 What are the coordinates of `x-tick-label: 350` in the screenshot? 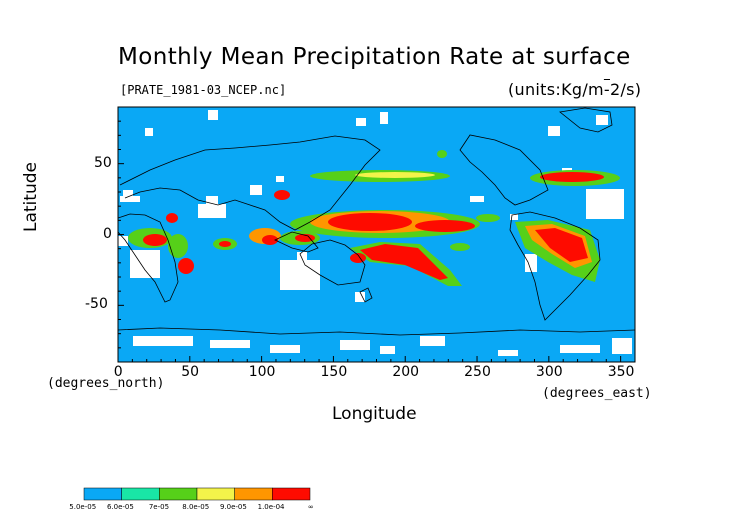 It's located at (621, 372).